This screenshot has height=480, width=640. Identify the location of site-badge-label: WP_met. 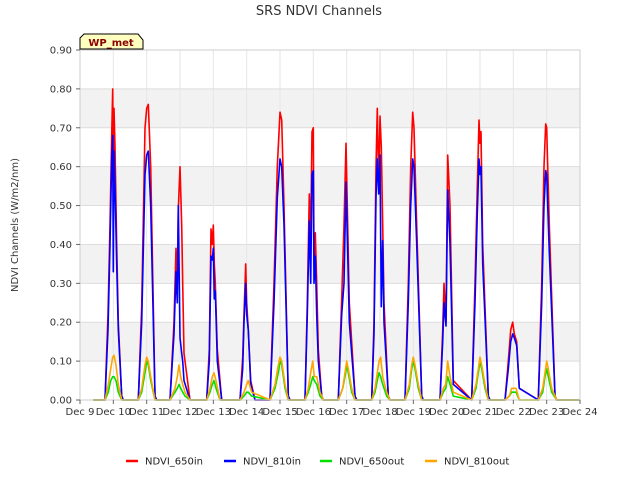
(111, 43).